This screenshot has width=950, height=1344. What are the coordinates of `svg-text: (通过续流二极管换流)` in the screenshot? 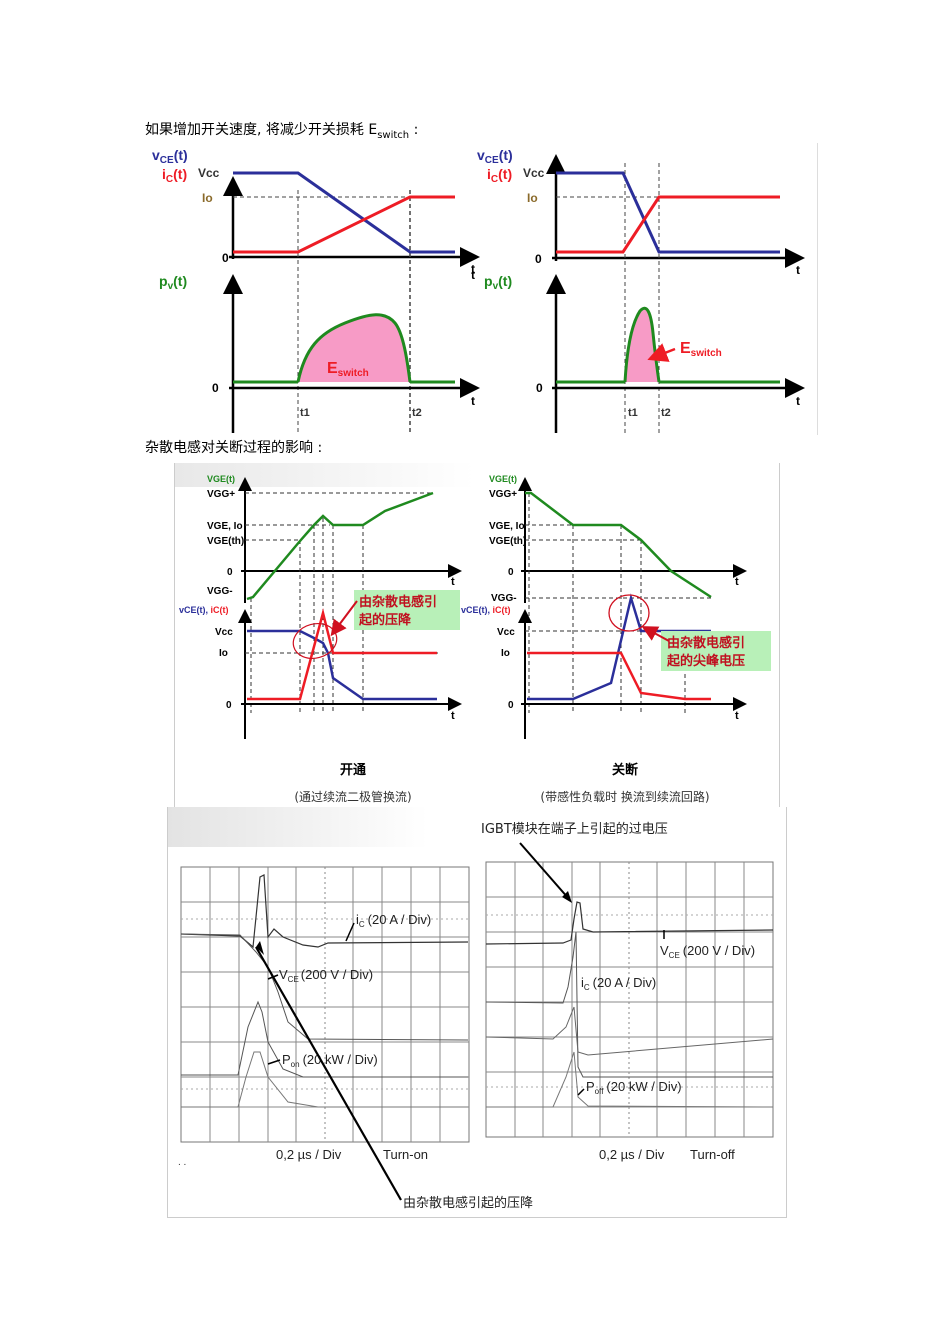 It's located at (352, 796).